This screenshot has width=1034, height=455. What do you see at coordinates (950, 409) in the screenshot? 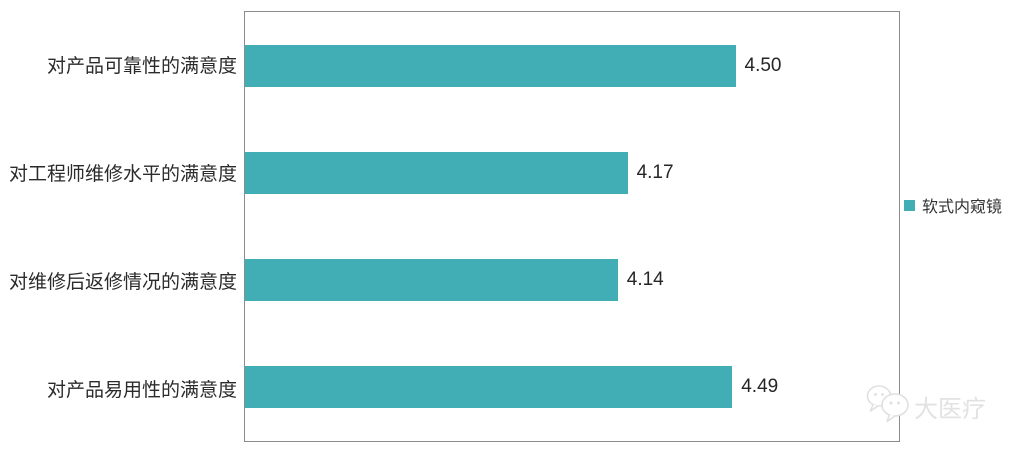
I see `watermark-text: 大医疗` at bounding box center [950, 409].